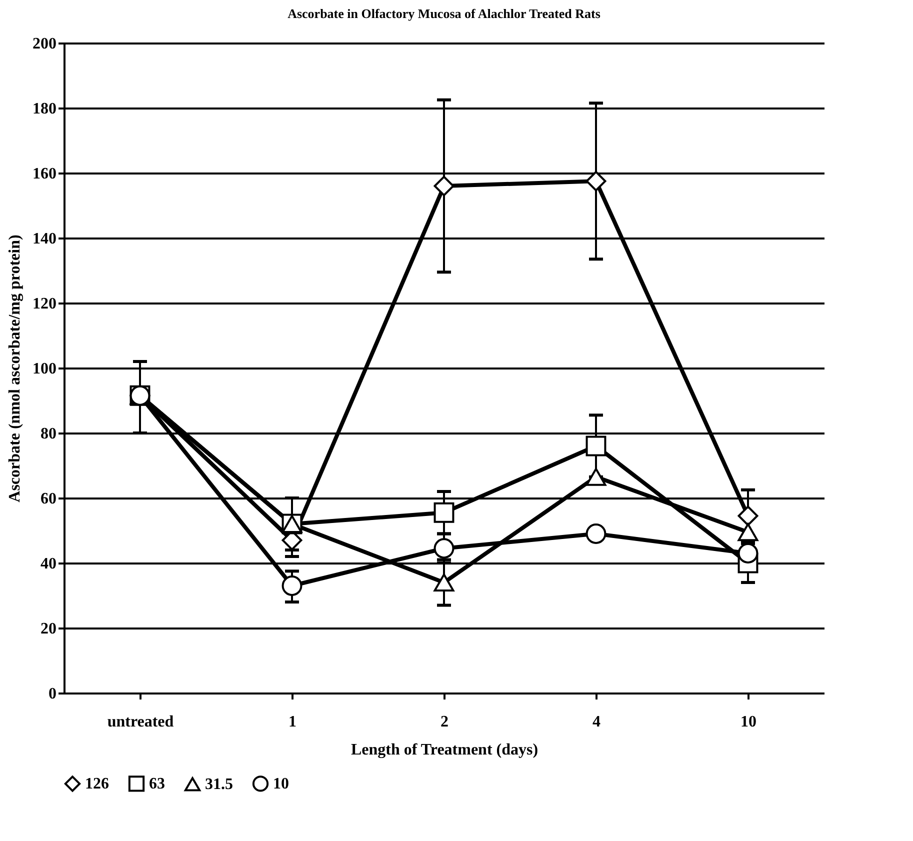  I want to click on y-tick-label: 200, so click(44, 44).